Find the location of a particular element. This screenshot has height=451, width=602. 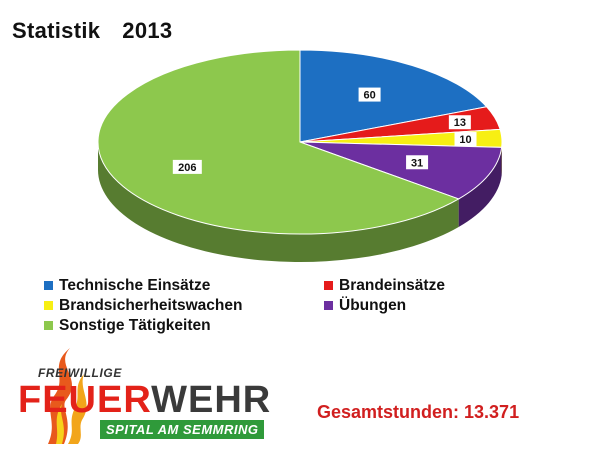

data-label-1: 13 is located at coordinates (460, 123).